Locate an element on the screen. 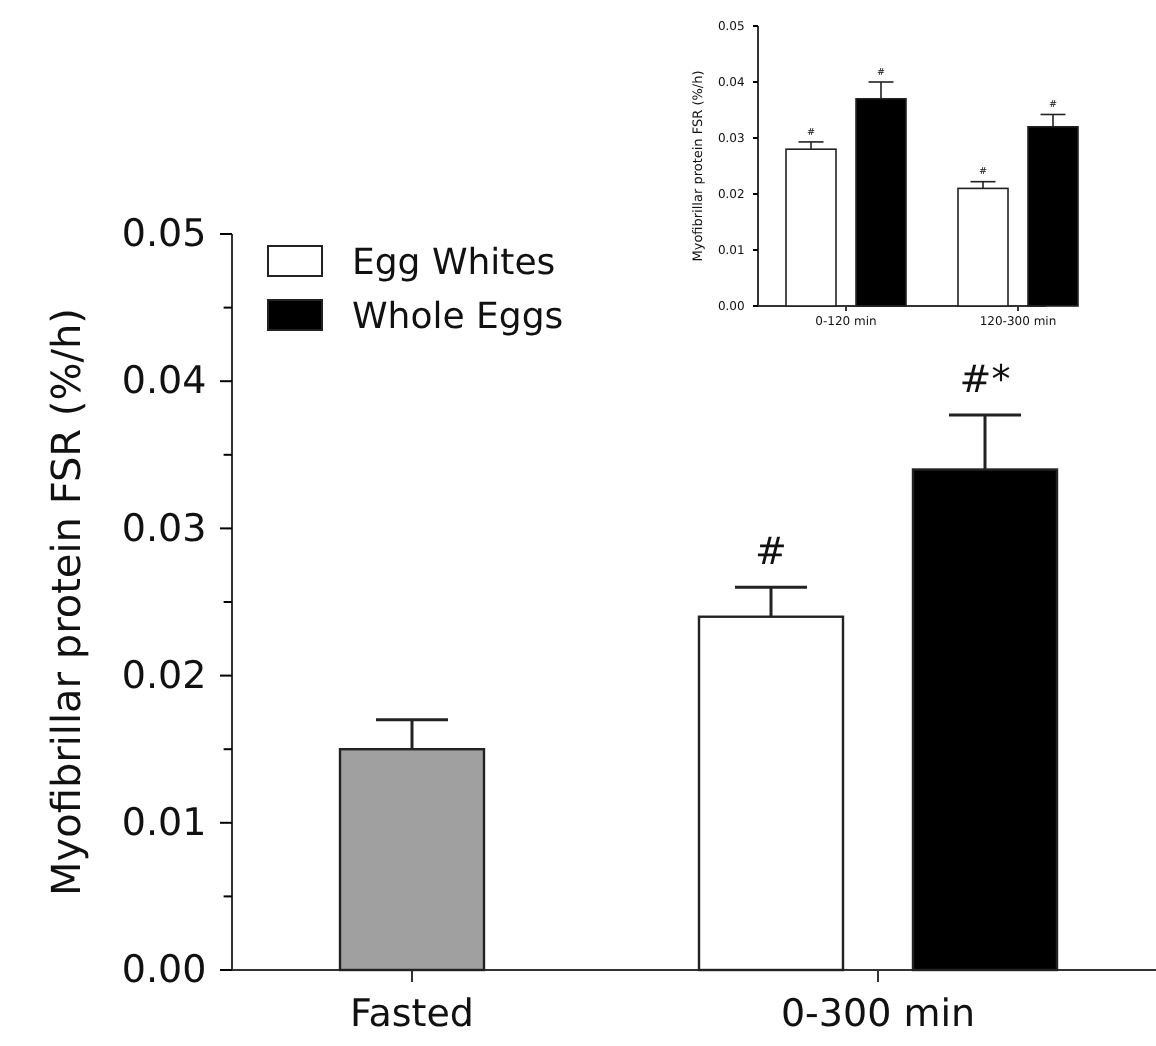 This screenshot has height=1046, width=1156. x-tick-label: Fasted is located at coordinates (412, 1013).